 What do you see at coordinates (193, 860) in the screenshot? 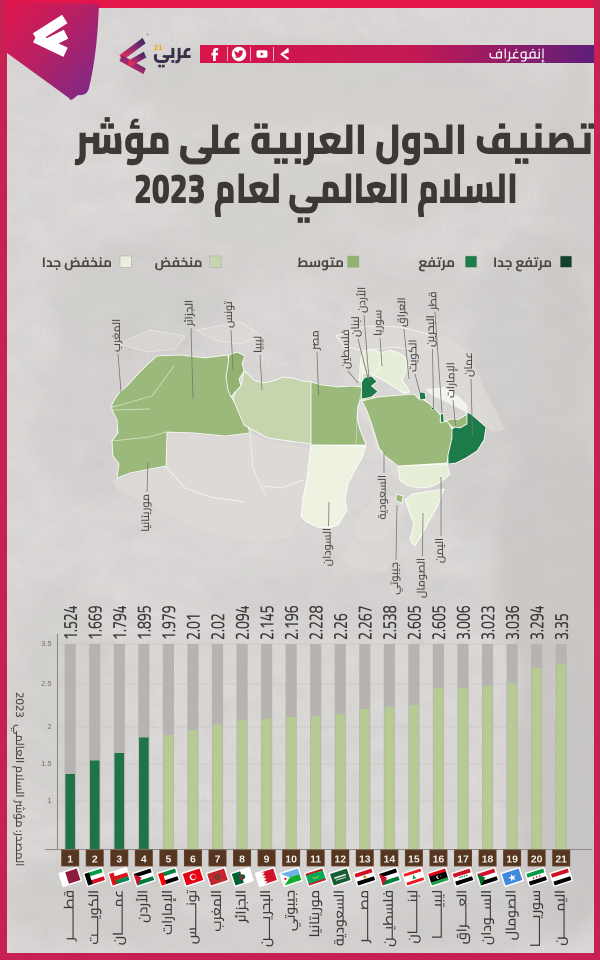
I see `svg-text: 6` at bounding box center [193, 860].